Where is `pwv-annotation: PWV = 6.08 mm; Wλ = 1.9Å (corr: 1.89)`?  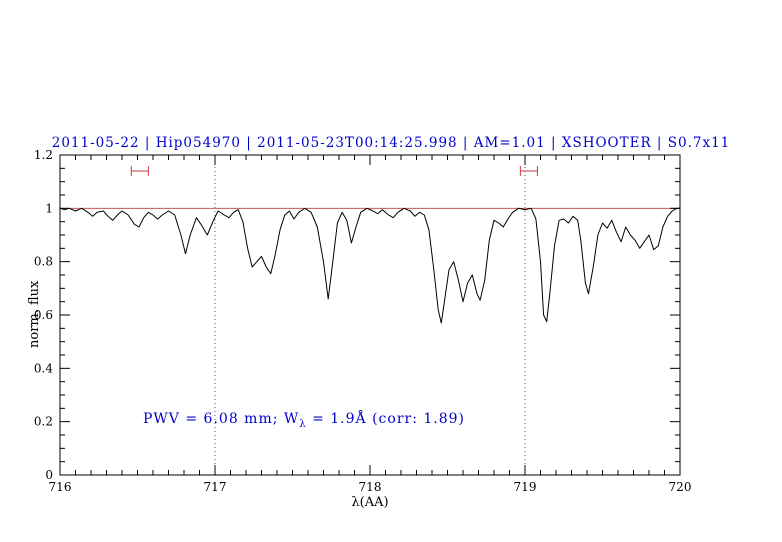
pwv-annotation: PWV = 6.08 mm; Wλ = 1.9Å (corr: 1.89) is located at coordinates (304, 420).